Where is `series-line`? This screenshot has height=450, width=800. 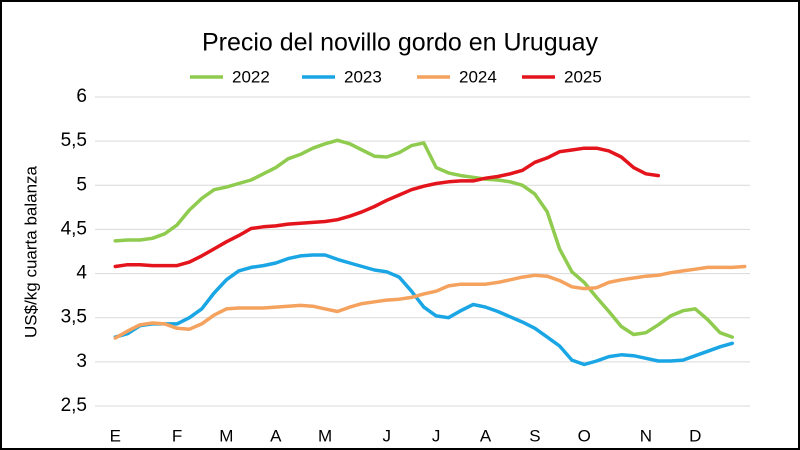
series-line is located at coordinates (430, 302).